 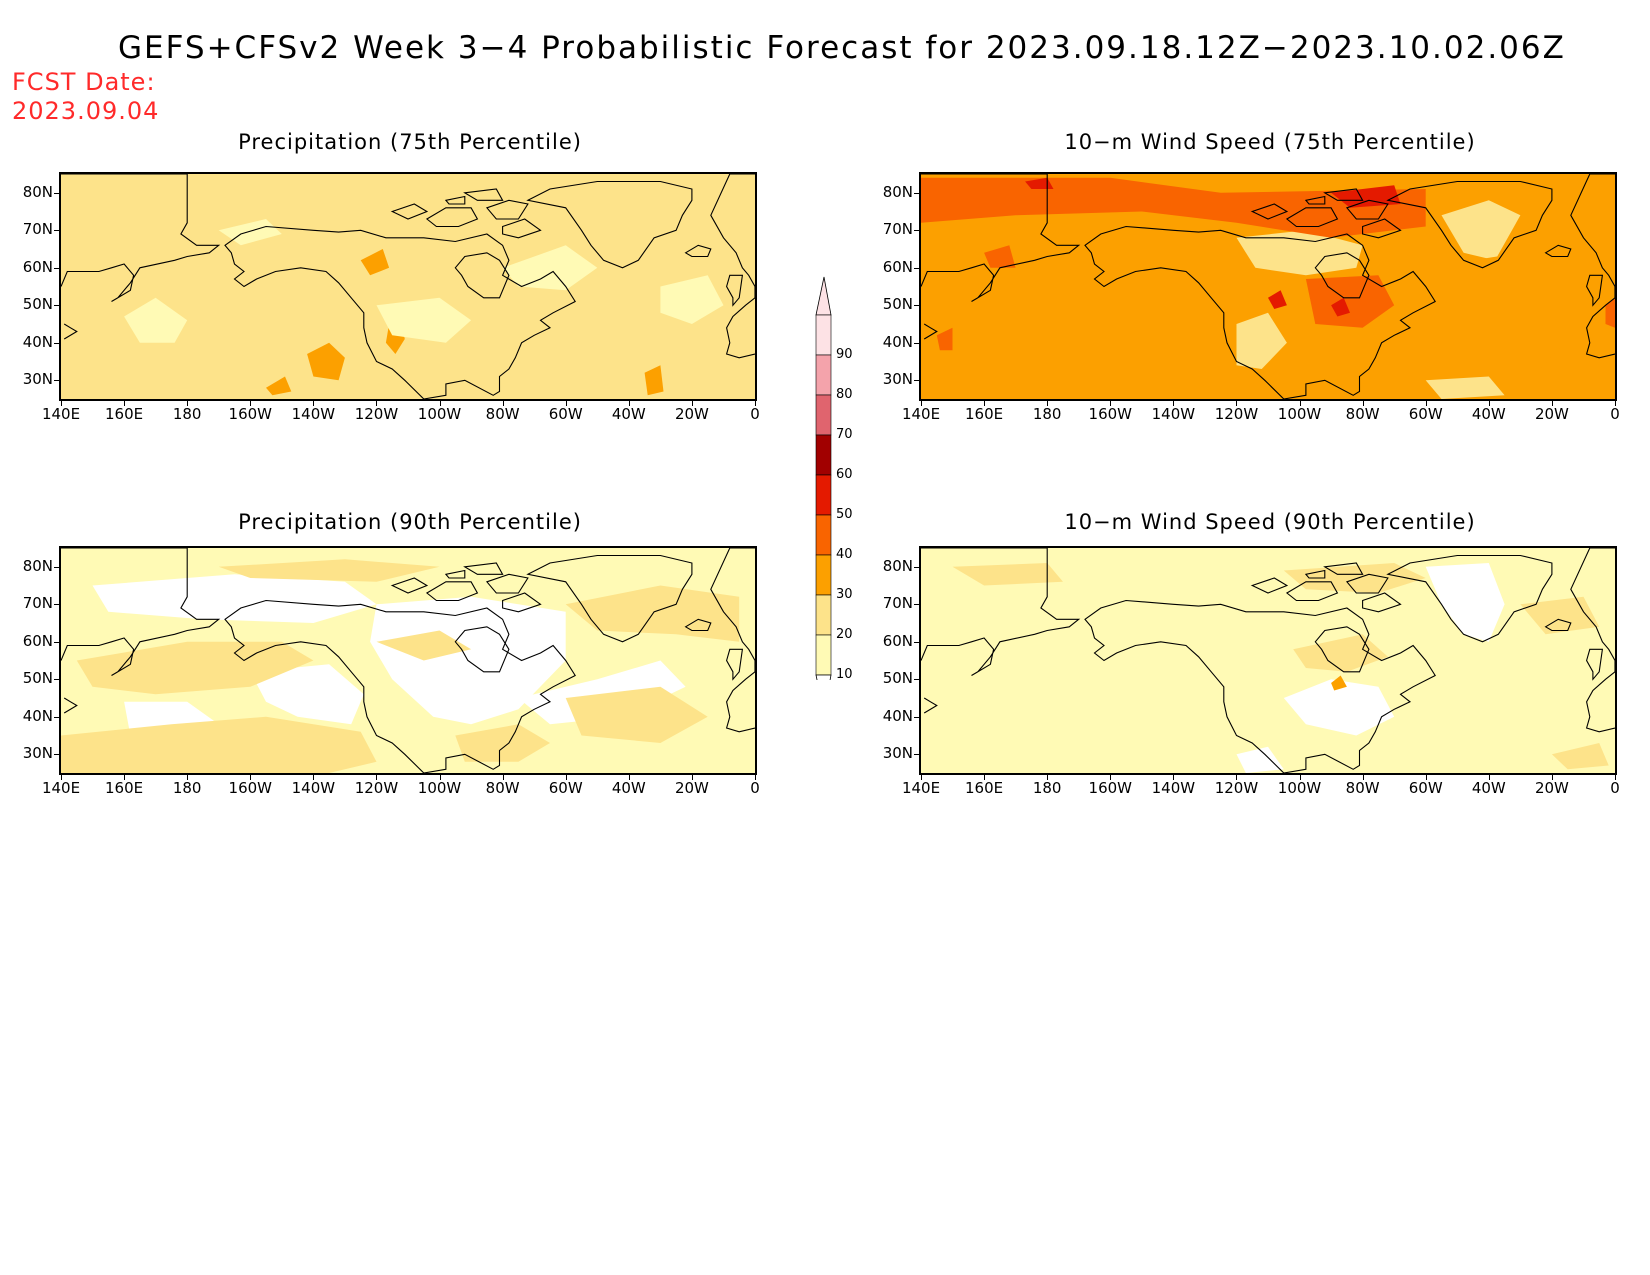 I want to click on lat-label: 80N, so click(x=897, y=565).